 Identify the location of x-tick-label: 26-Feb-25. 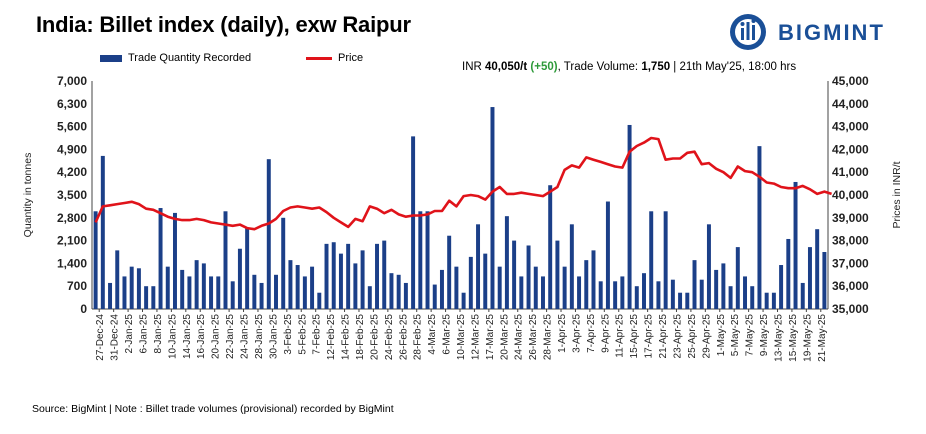
(403, 337).